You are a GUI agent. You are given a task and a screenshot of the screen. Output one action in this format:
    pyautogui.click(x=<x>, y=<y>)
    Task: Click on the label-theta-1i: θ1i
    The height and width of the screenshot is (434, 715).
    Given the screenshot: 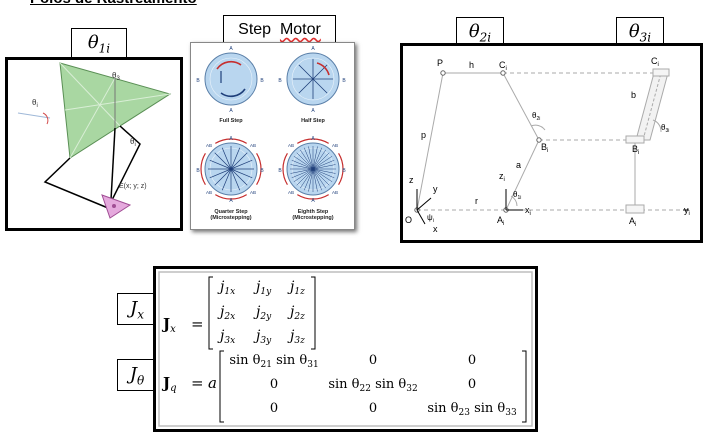 What is the action you would take?
    pyautogui.click(x=517, y=195)
    